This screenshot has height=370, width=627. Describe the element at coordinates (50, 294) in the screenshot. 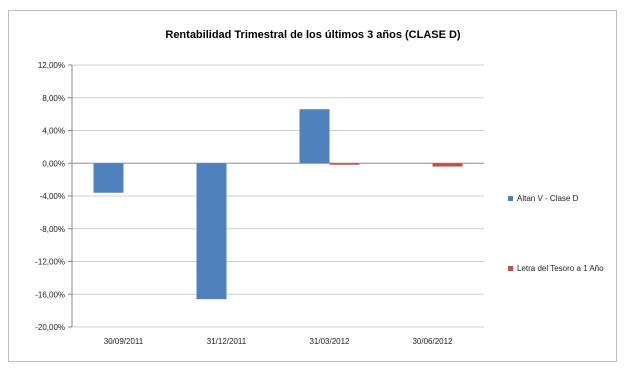

I see `y-tick-label: -16,00%` at that location.